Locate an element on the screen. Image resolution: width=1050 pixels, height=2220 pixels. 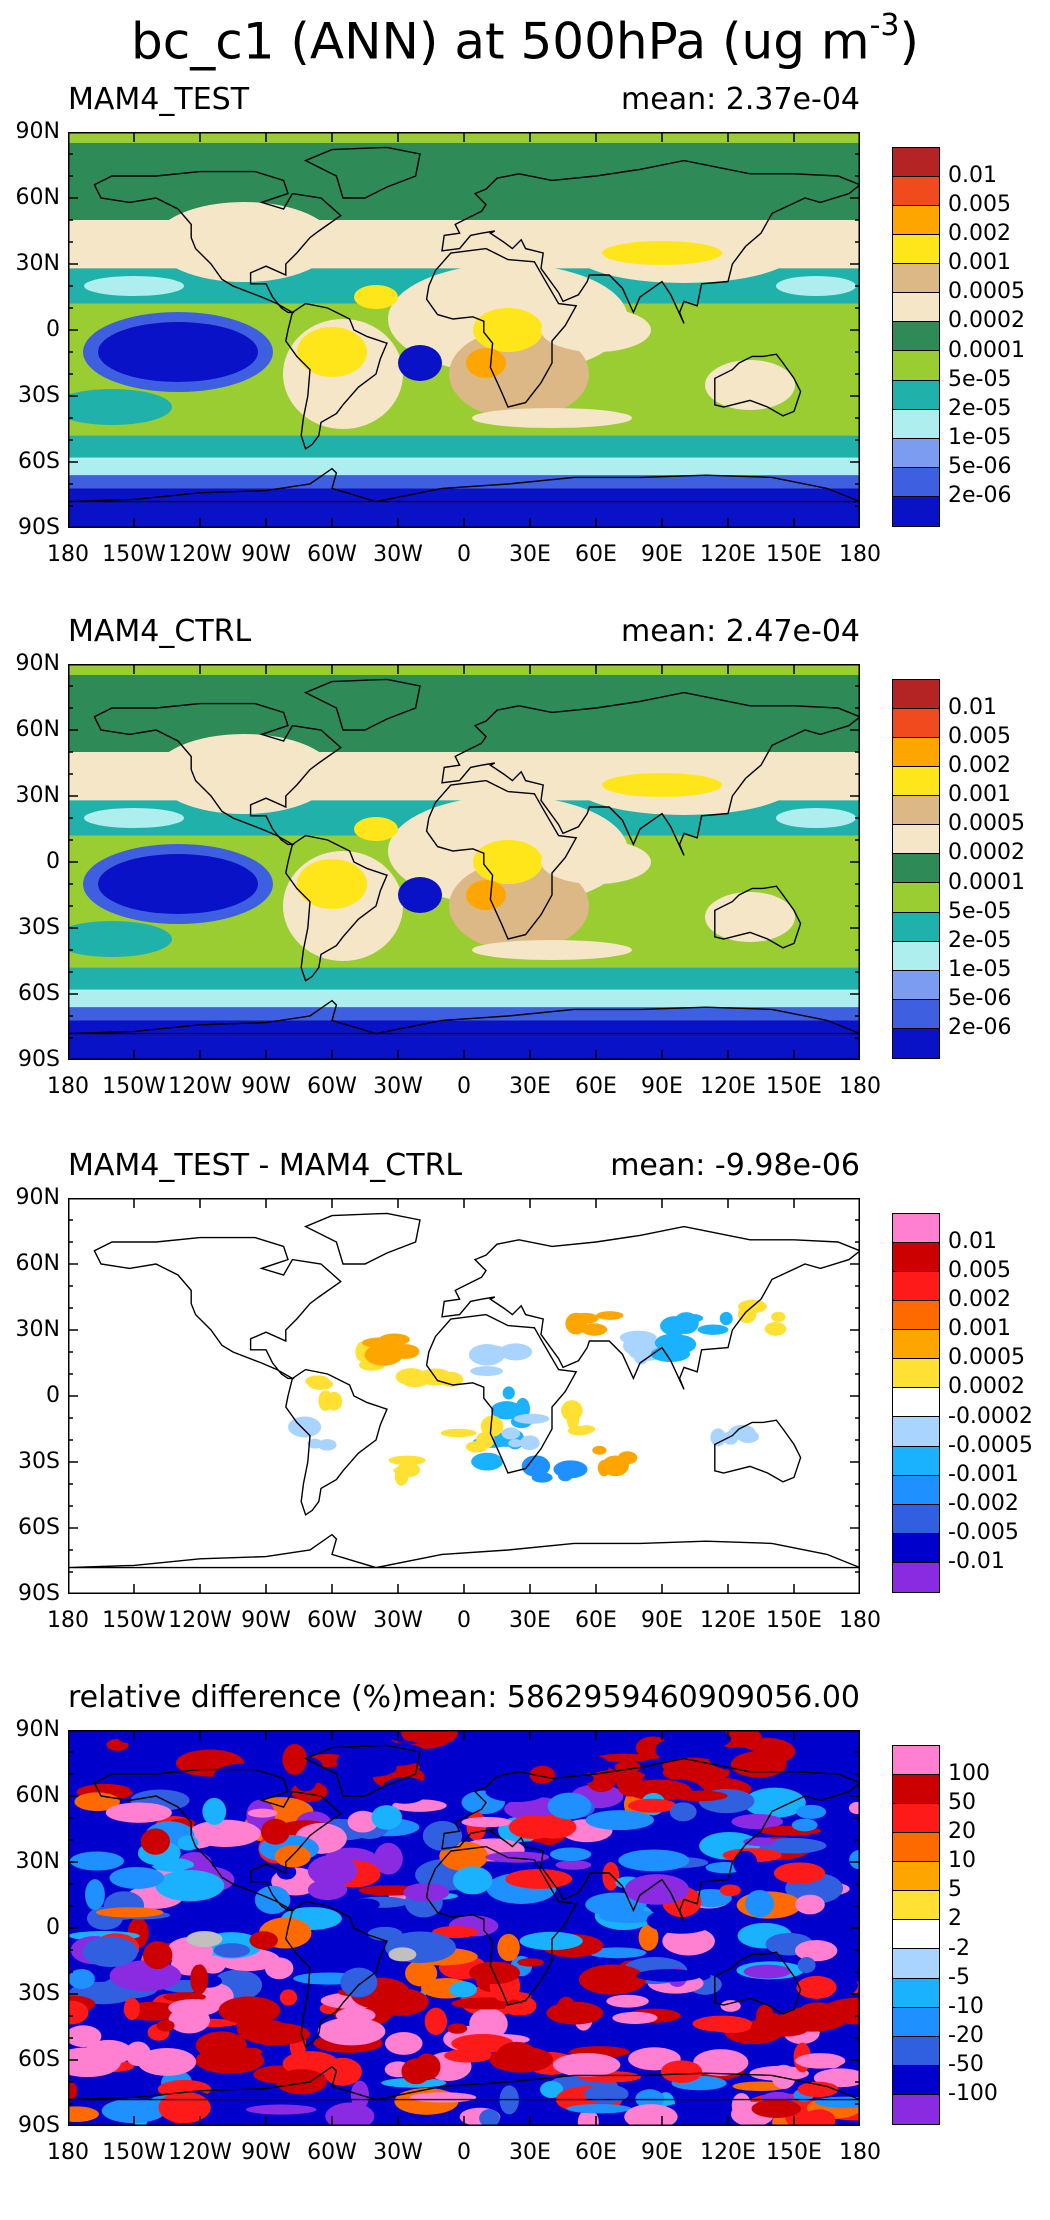
colorbar-label: -0.0002 is located at coordinates (990, 1416).